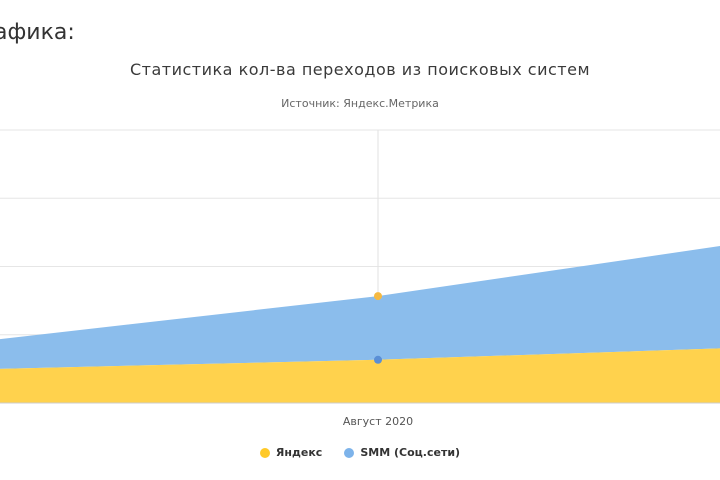 The image size is (720, 480). I want to click on legend-marker-smm, so click(349, 452).